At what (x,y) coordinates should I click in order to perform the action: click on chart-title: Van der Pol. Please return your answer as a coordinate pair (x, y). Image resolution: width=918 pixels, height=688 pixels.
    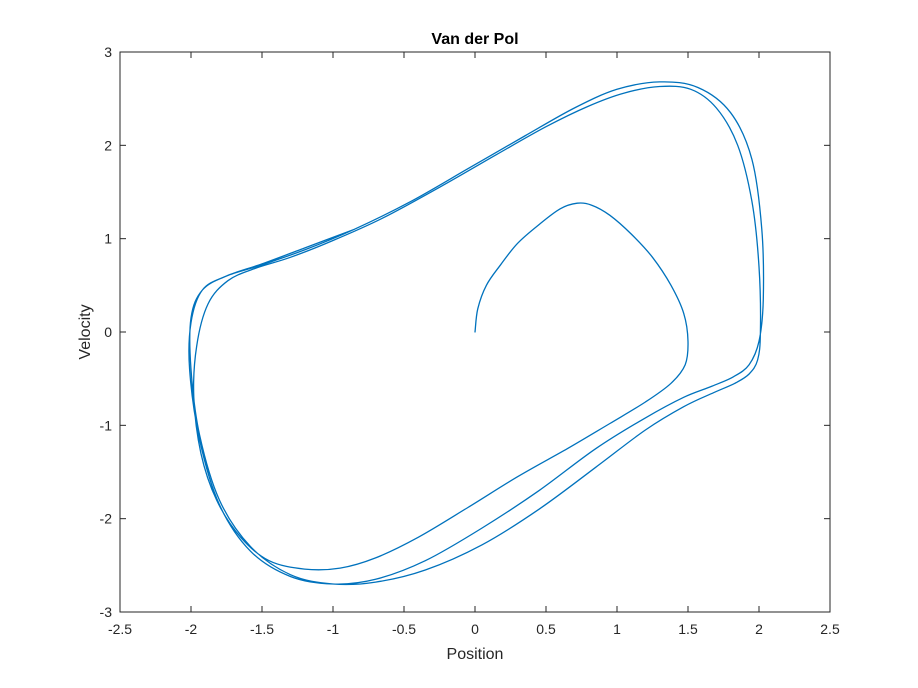
    Looking at the image, I should click on (474, 39).